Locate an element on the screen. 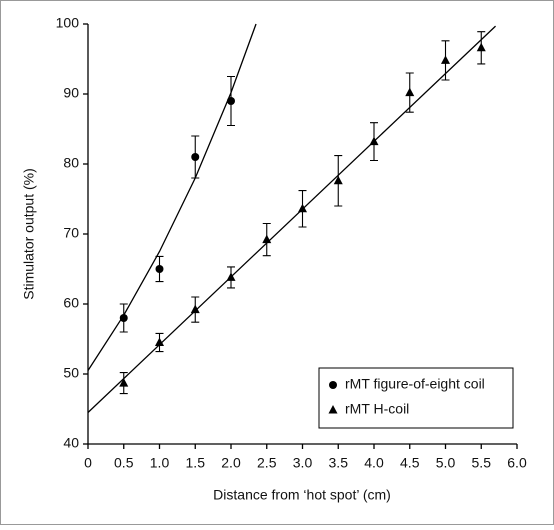 The image size is (554, 530). x-tick-label: 3.5 is located at coordinates (339, 463).